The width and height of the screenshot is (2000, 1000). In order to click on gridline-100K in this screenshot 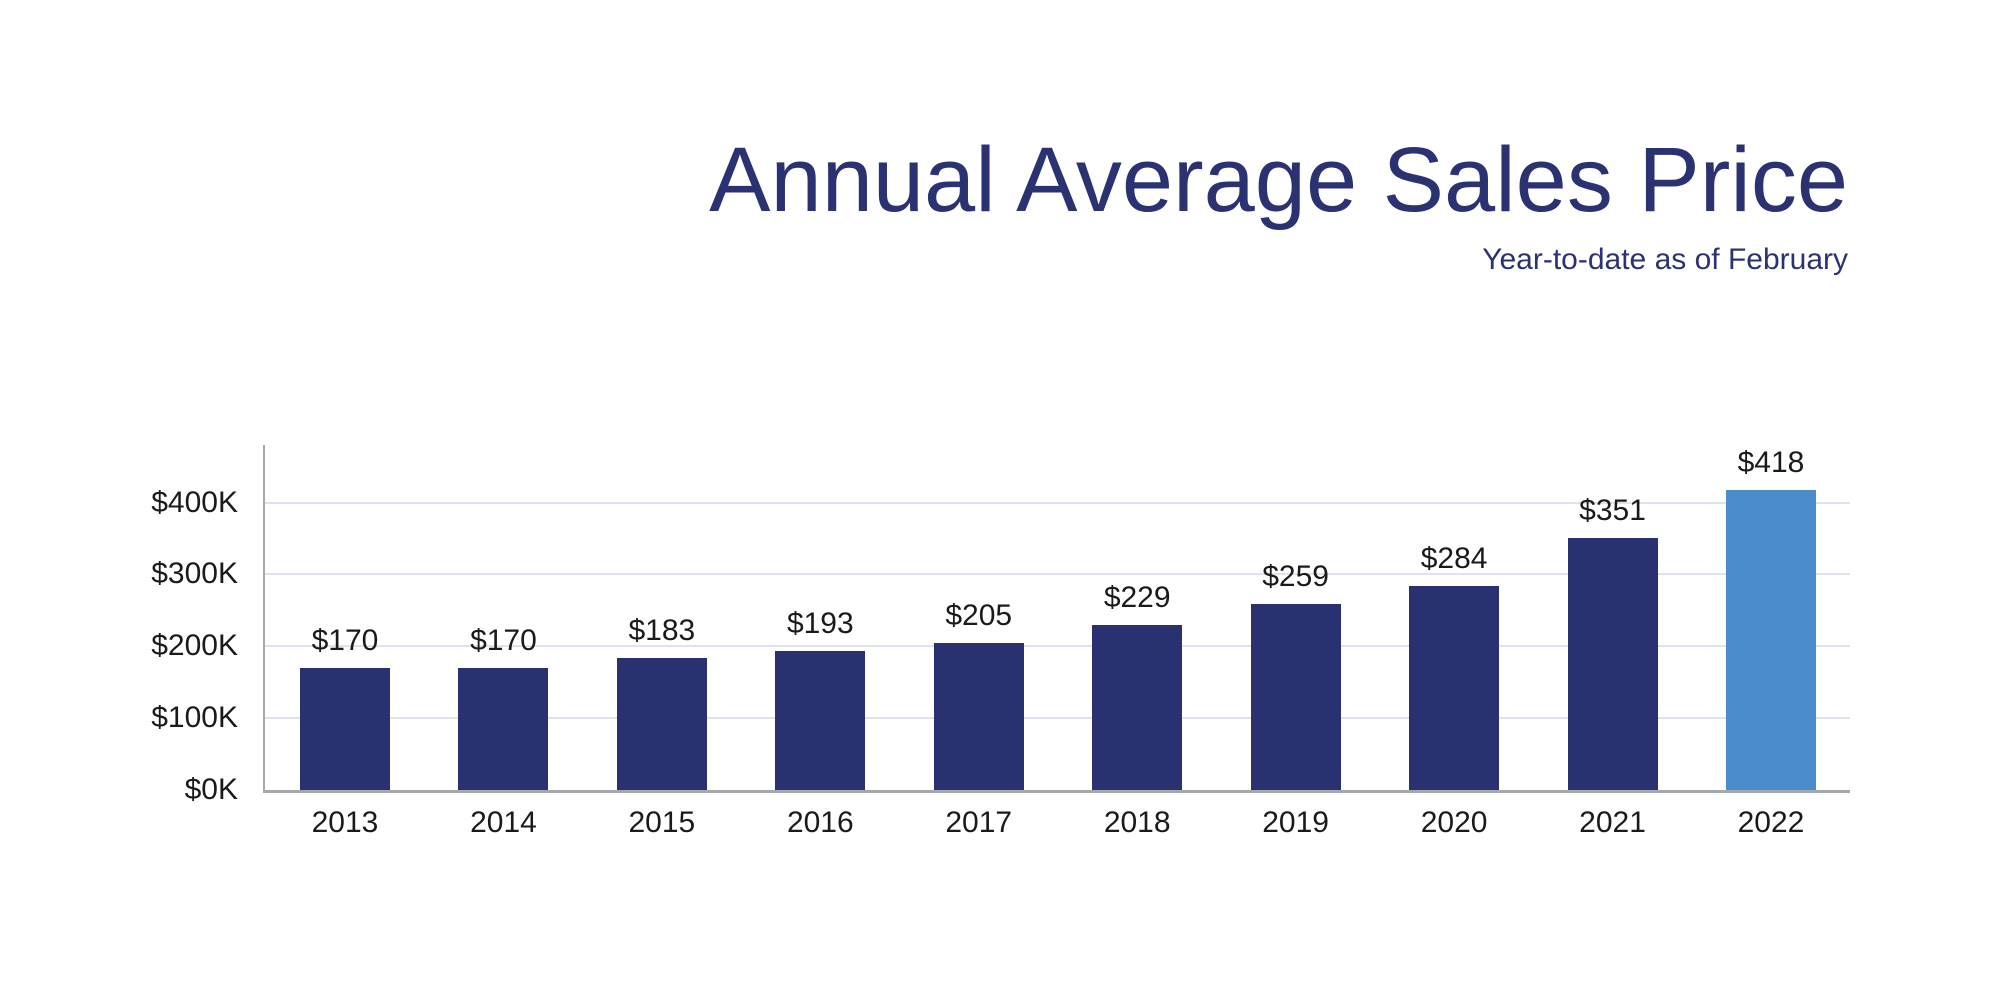, I will do `click(1057, 718)`.